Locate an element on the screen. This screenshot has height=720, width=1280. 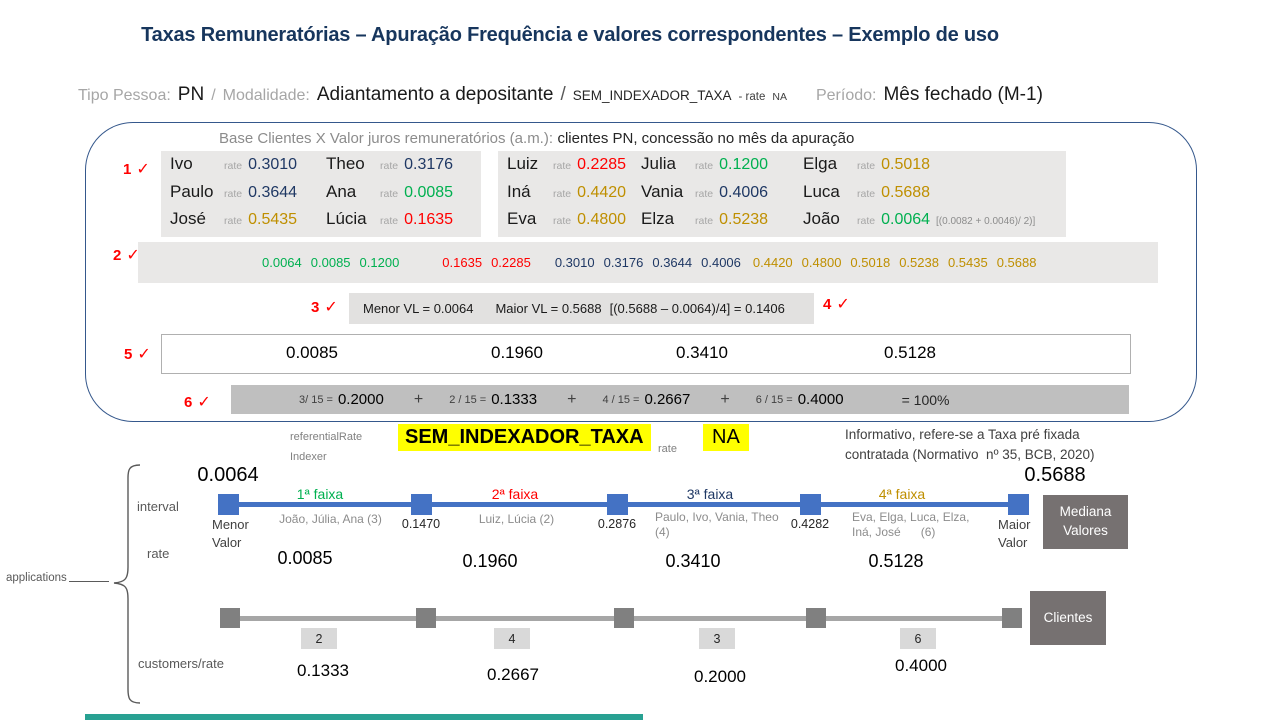
step-3-marker: 3 ✓ is located at coordinates (324, 307).